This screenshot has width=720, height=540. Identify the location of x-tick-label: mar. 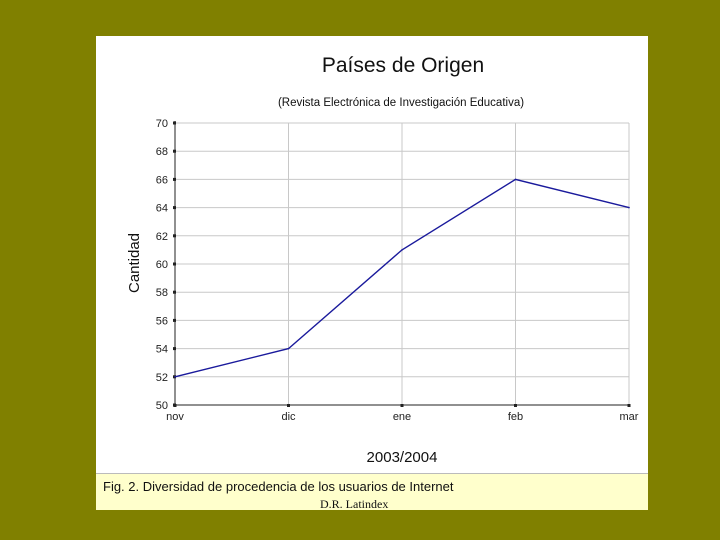
(629, 417).